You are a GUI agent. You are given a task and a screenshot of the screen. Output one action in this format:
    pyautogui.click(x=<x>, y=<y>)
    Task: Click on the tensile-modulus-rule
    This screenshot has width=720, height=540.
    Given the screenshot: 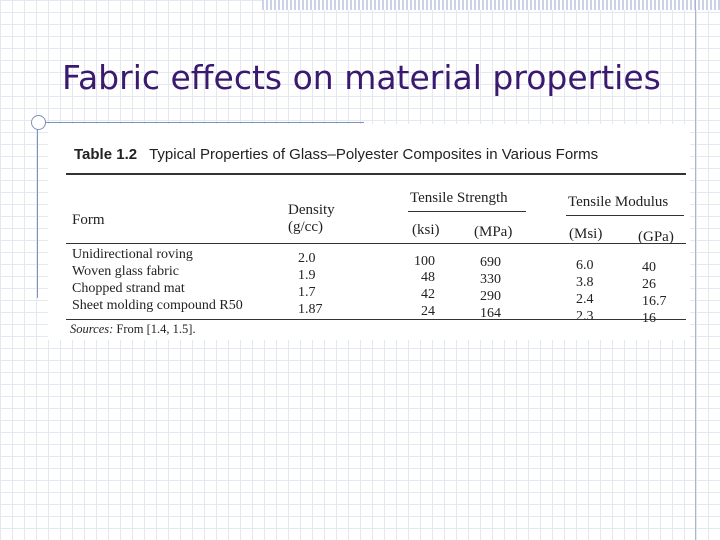 What is the action you would take?
    pyautogui.click(x=625, y=215)
    